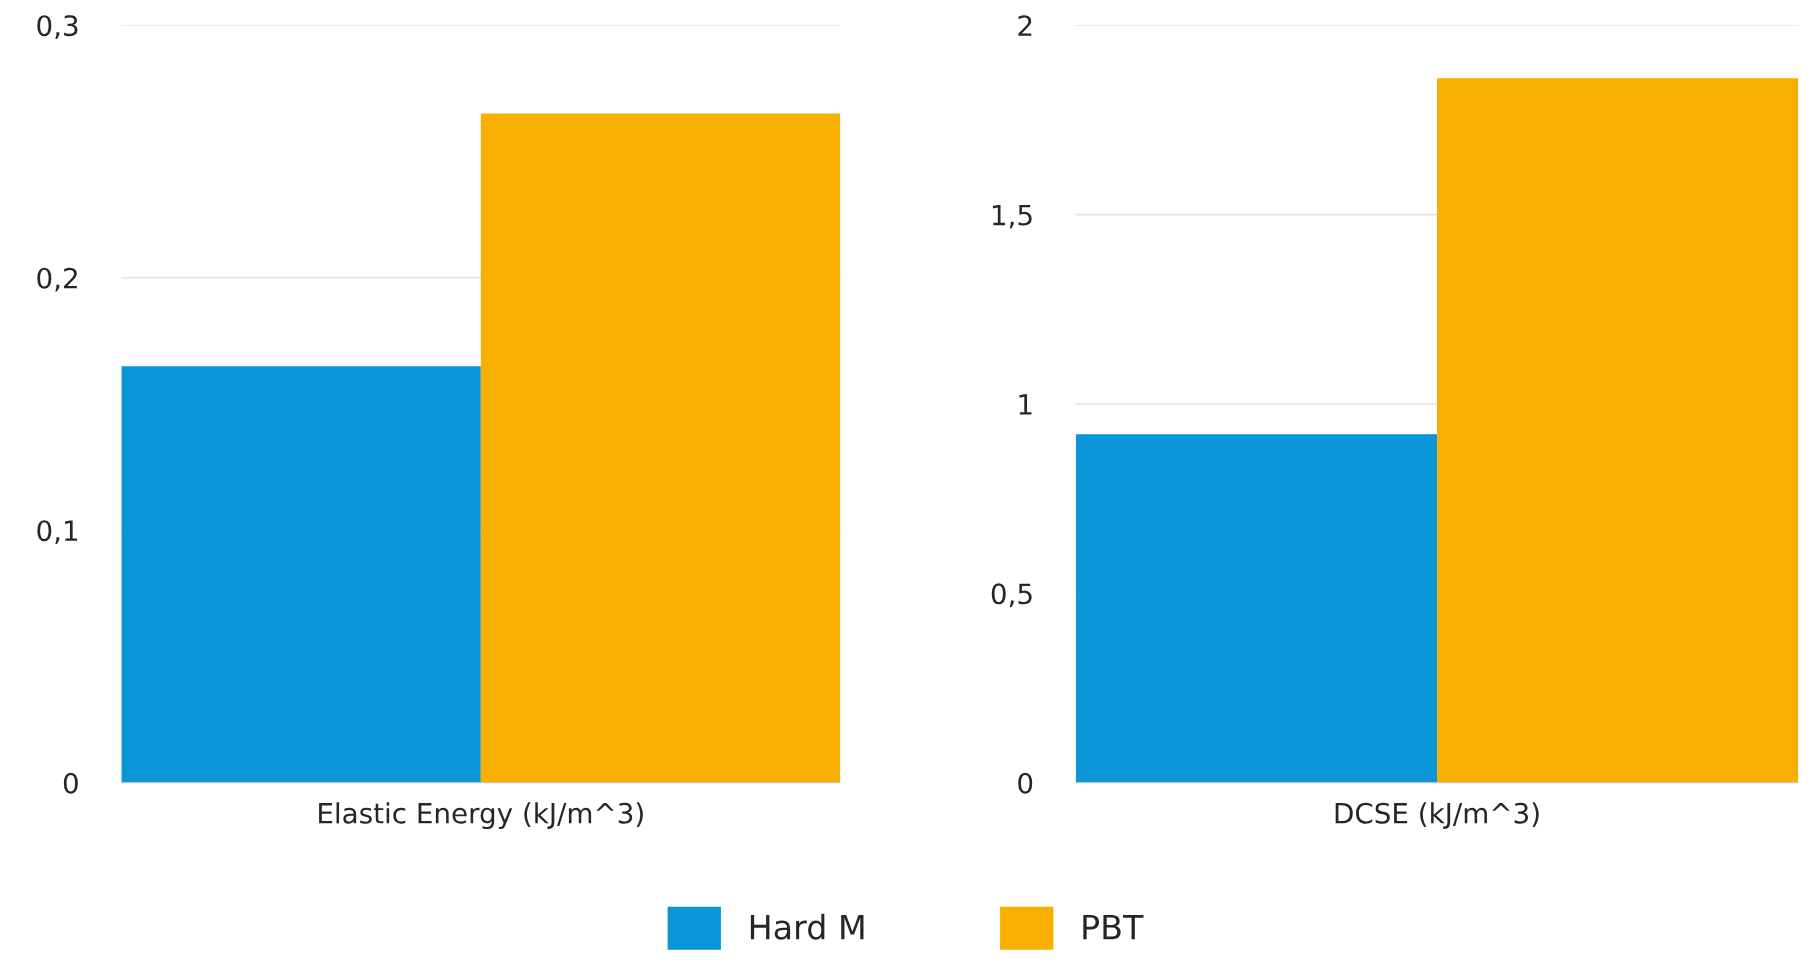  Describe the element at coordinates (1437, 815) in the screenshot. I see `x-tick-label: DCSE (kJ/m^3)` at that location.